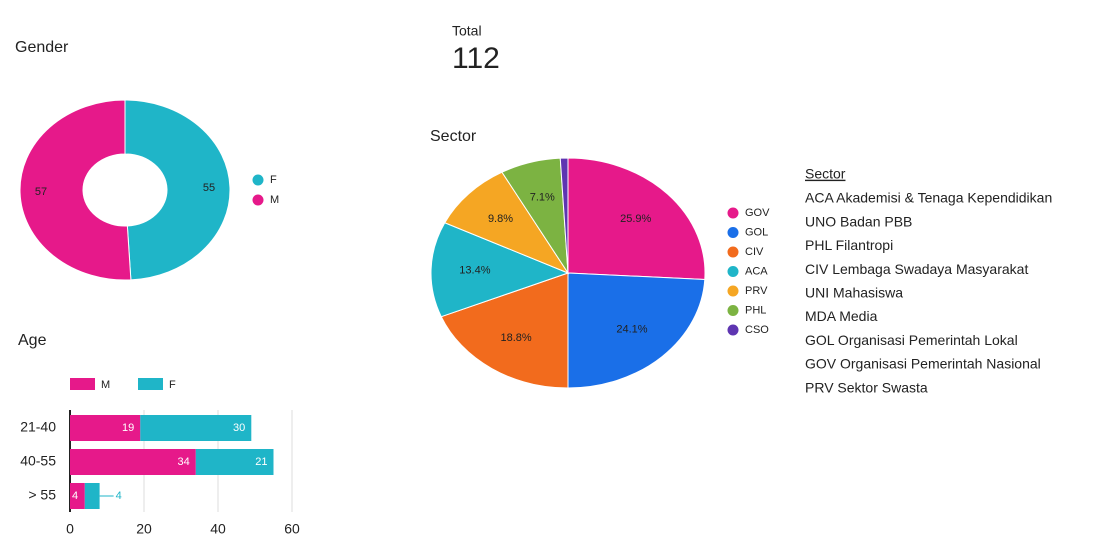  I want to click on y-tick-label: > 55, so click(42, 495).